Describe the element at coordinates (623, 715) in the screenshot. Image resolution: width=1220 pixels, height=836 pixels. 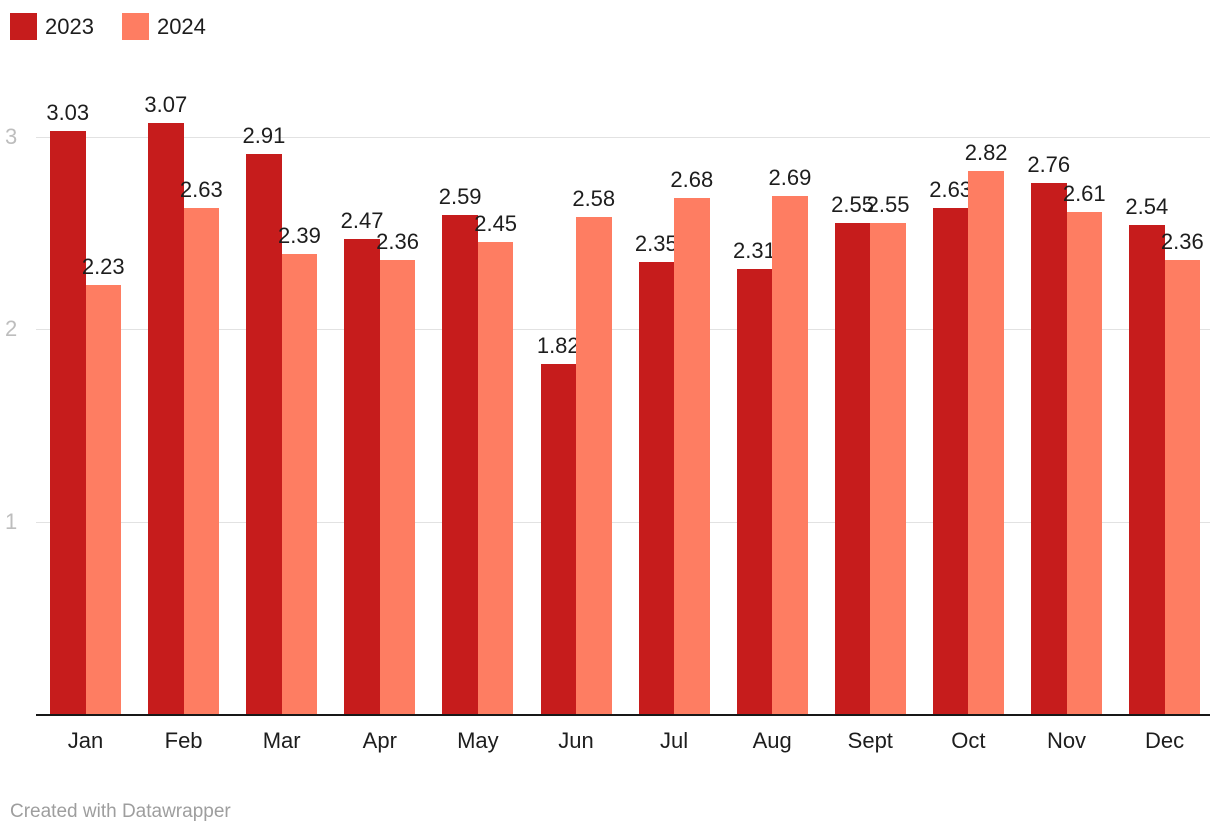
I see `x-axis-line` at that location.